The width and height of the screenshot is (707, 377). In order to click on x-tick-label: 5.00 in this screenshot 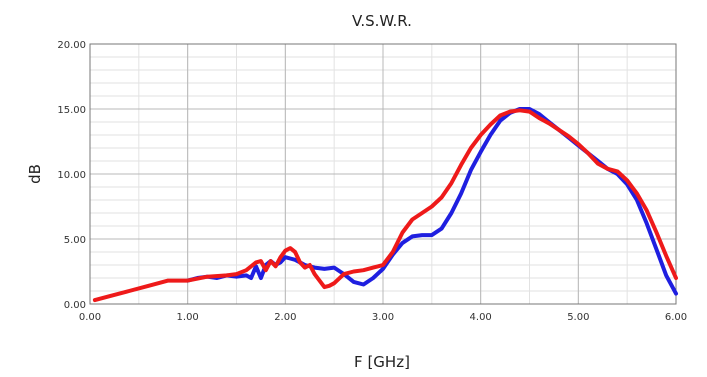, I will do `click(578, 317)`.